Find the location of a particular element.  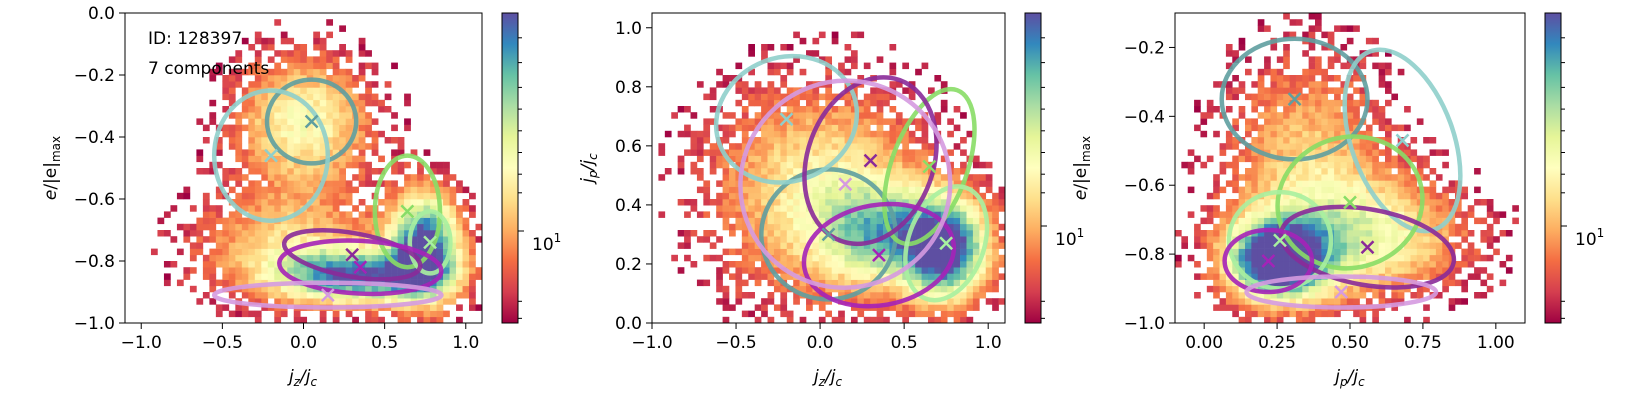

y-tick-label: 0.0 is located at coordinates (101, 14).